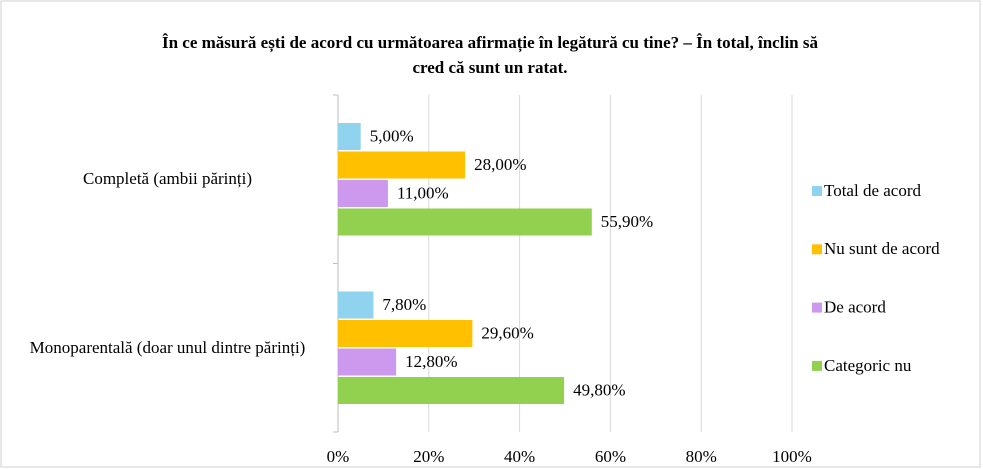 The height and width of the screenshot is (469, 983). What do you see at coordinates (338, 456) in the screenshot?
I see `x-tick-label: 0%` at bounding box center [338, 456].